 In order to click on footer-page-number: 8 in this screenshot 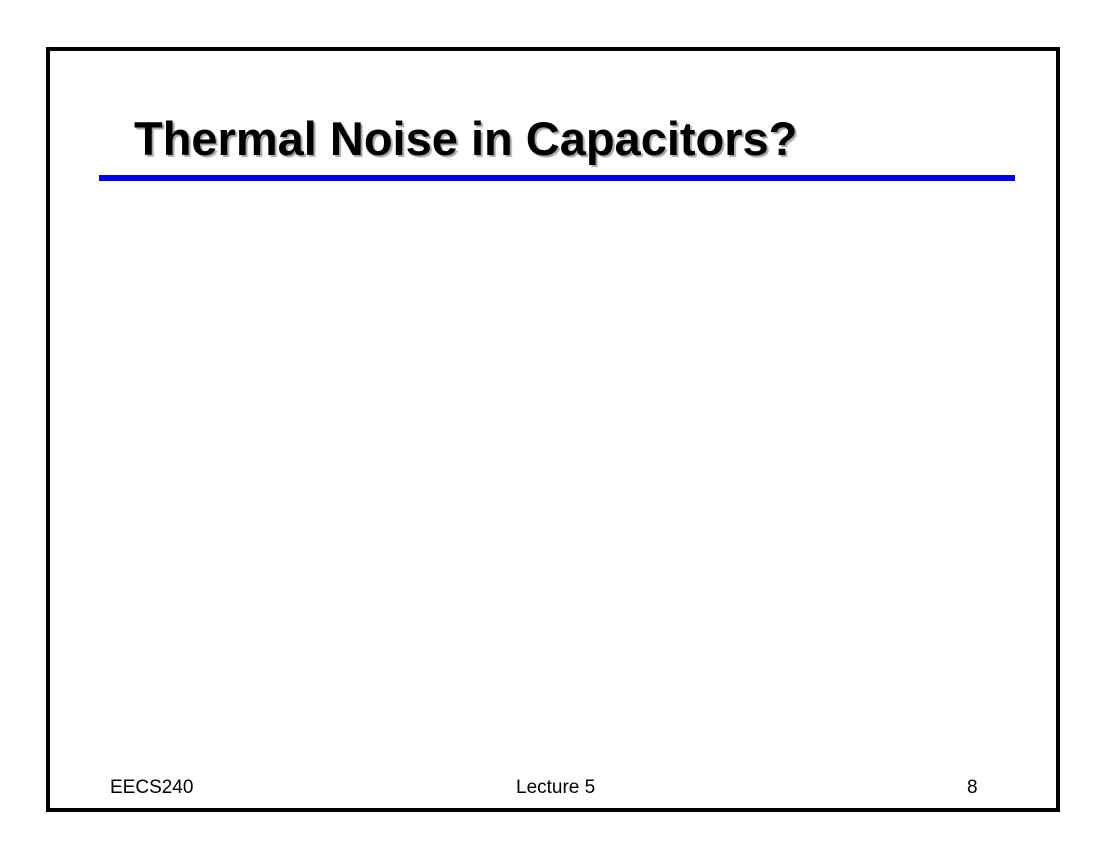, I will do `click(972, 787)`.